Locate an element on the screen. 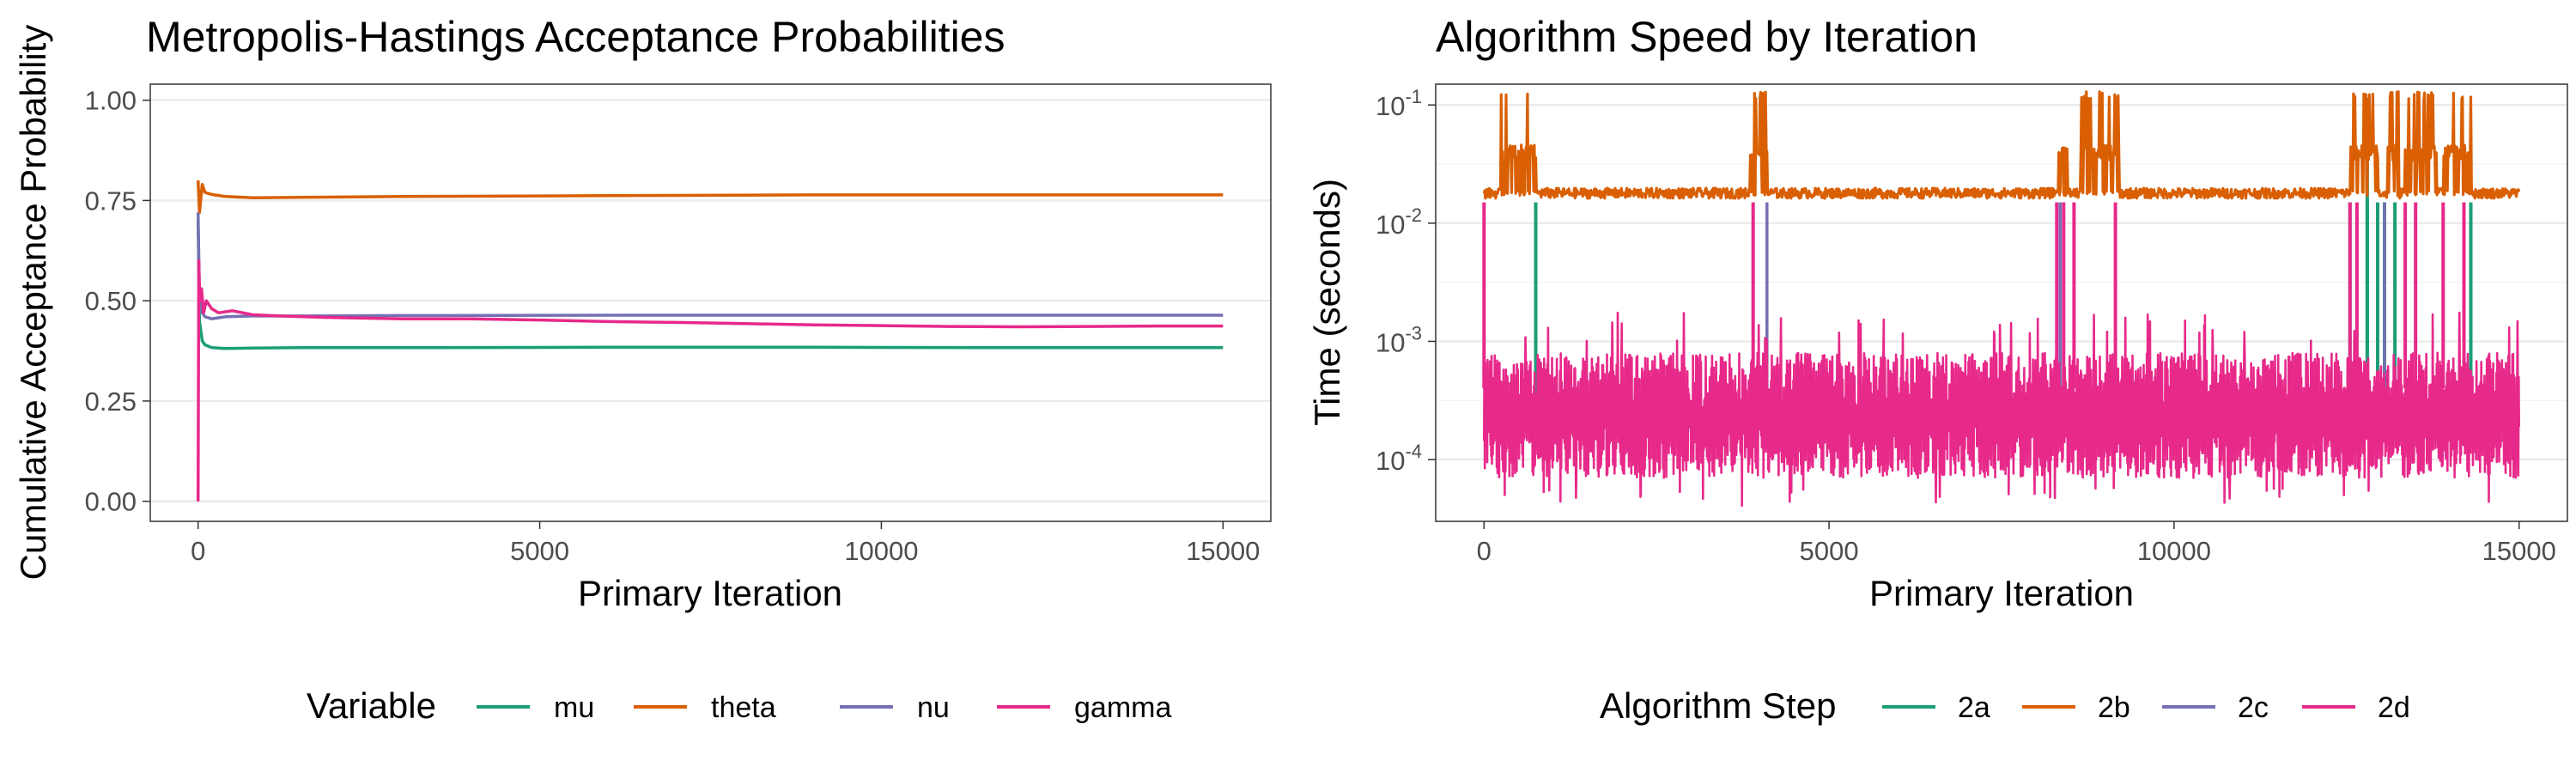 The height and width of the screenshot is (773, 2576). acceptance-y-tick-label: 0.50 is located at coordinates (111, 301).